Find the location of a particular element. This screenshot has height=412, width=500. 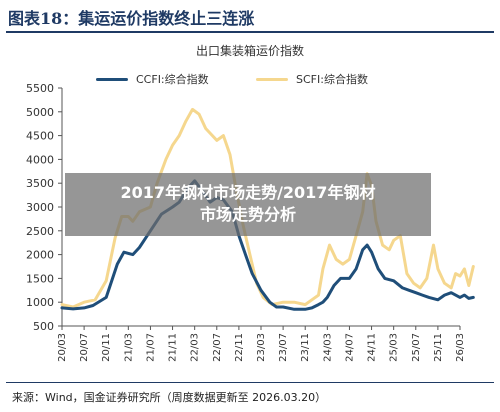

x-tick-label: 22/07 is located at coordinates (217, 347).